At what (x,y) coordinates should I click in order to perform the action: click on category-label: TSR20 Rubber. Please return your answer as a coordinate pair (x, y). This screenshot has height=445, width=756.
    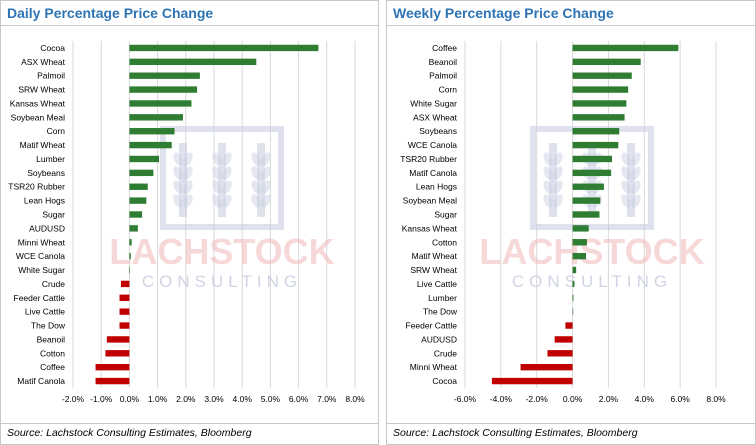
    Looking at the image, I should click on (36, 187).